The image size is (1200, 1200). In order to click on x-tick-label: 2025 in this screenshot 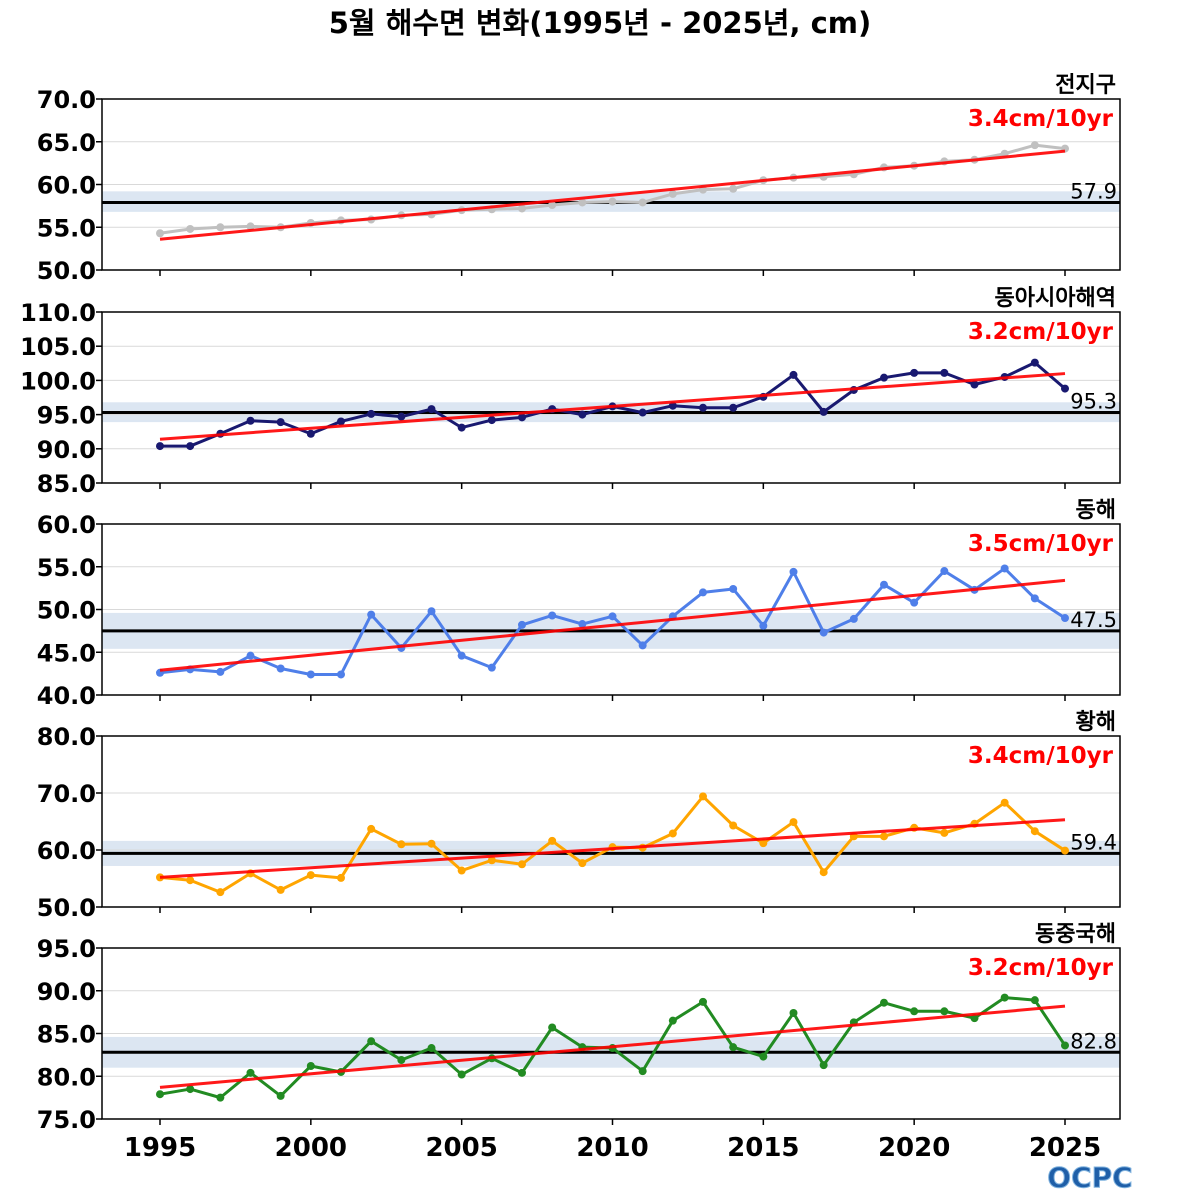, I will do `click(1065, 1148)`.